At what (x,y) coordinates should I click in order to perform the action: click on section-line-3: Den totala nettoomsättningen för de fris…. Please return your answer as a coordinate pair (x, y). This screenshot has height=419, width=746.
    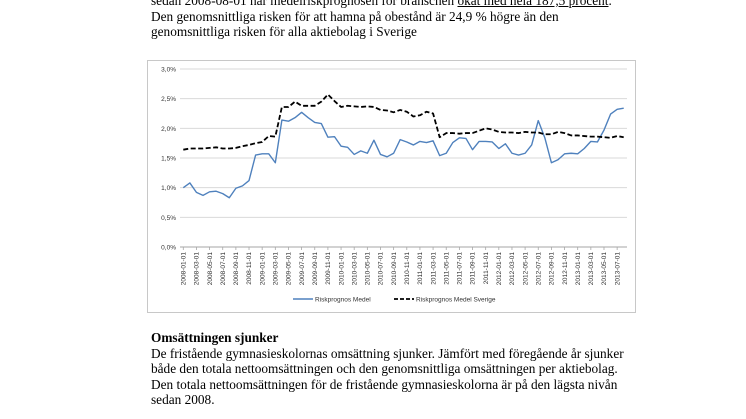
    Looking at the image, I should click on (384, 384).